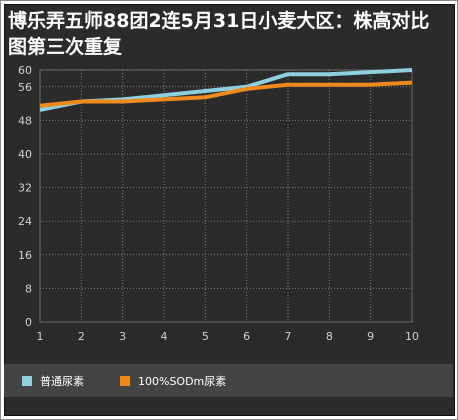  What do you see at coordinates (25, 120) in the screenshot?
I see `y-tick-label: 48` at bounding box center [25, 120].